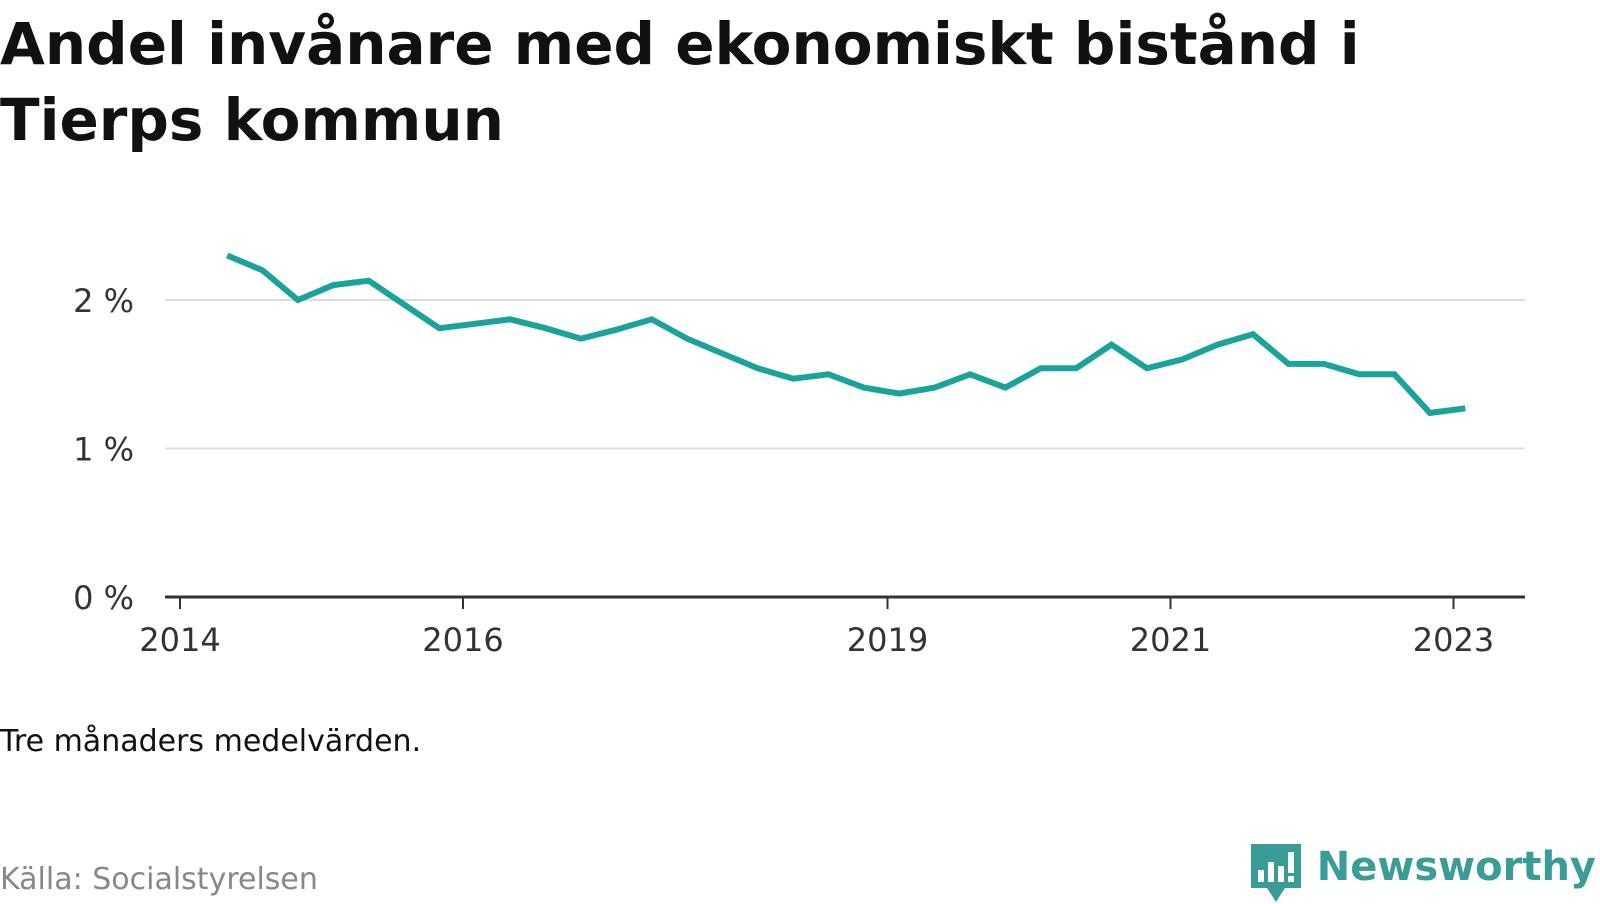 The image size is (1600, 904). I want to click on x-tick-label: 2014, so click(179, 640).